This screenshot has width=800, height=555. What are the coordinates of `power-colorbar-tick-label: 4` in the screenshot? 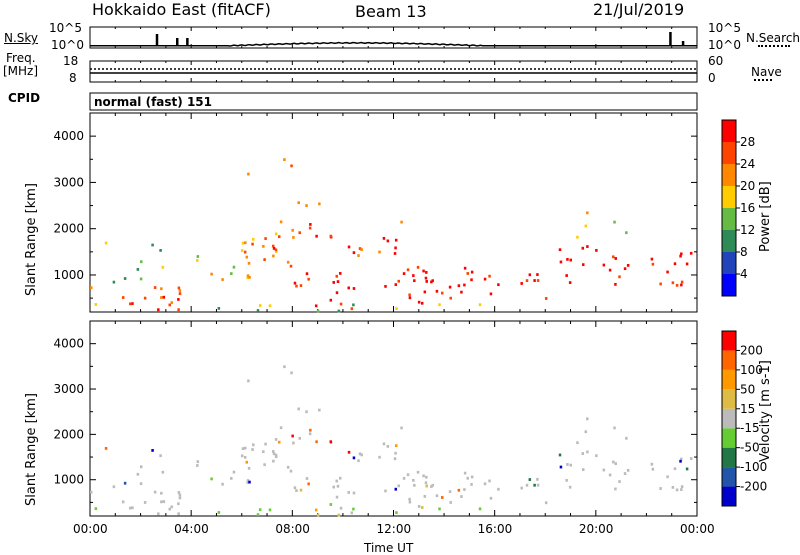 It's located at (744, 274).